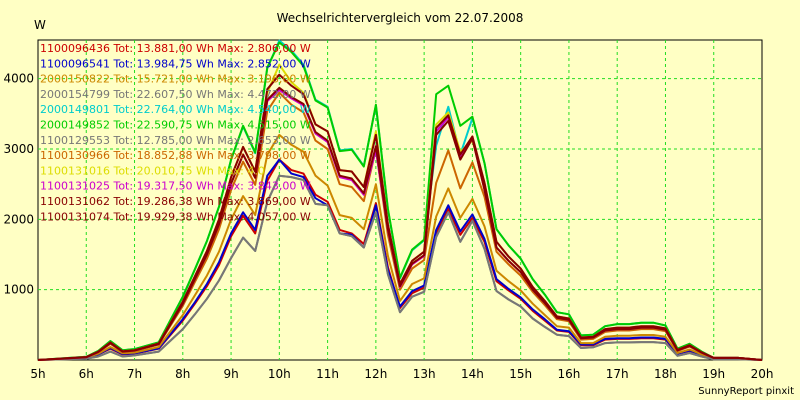 The height and width of the screenshot is (400, 800). What do you see at coordinates (472, 374) in the screenshot?
I see `x-tick-label: 14h` at bounding box center [472, 374].